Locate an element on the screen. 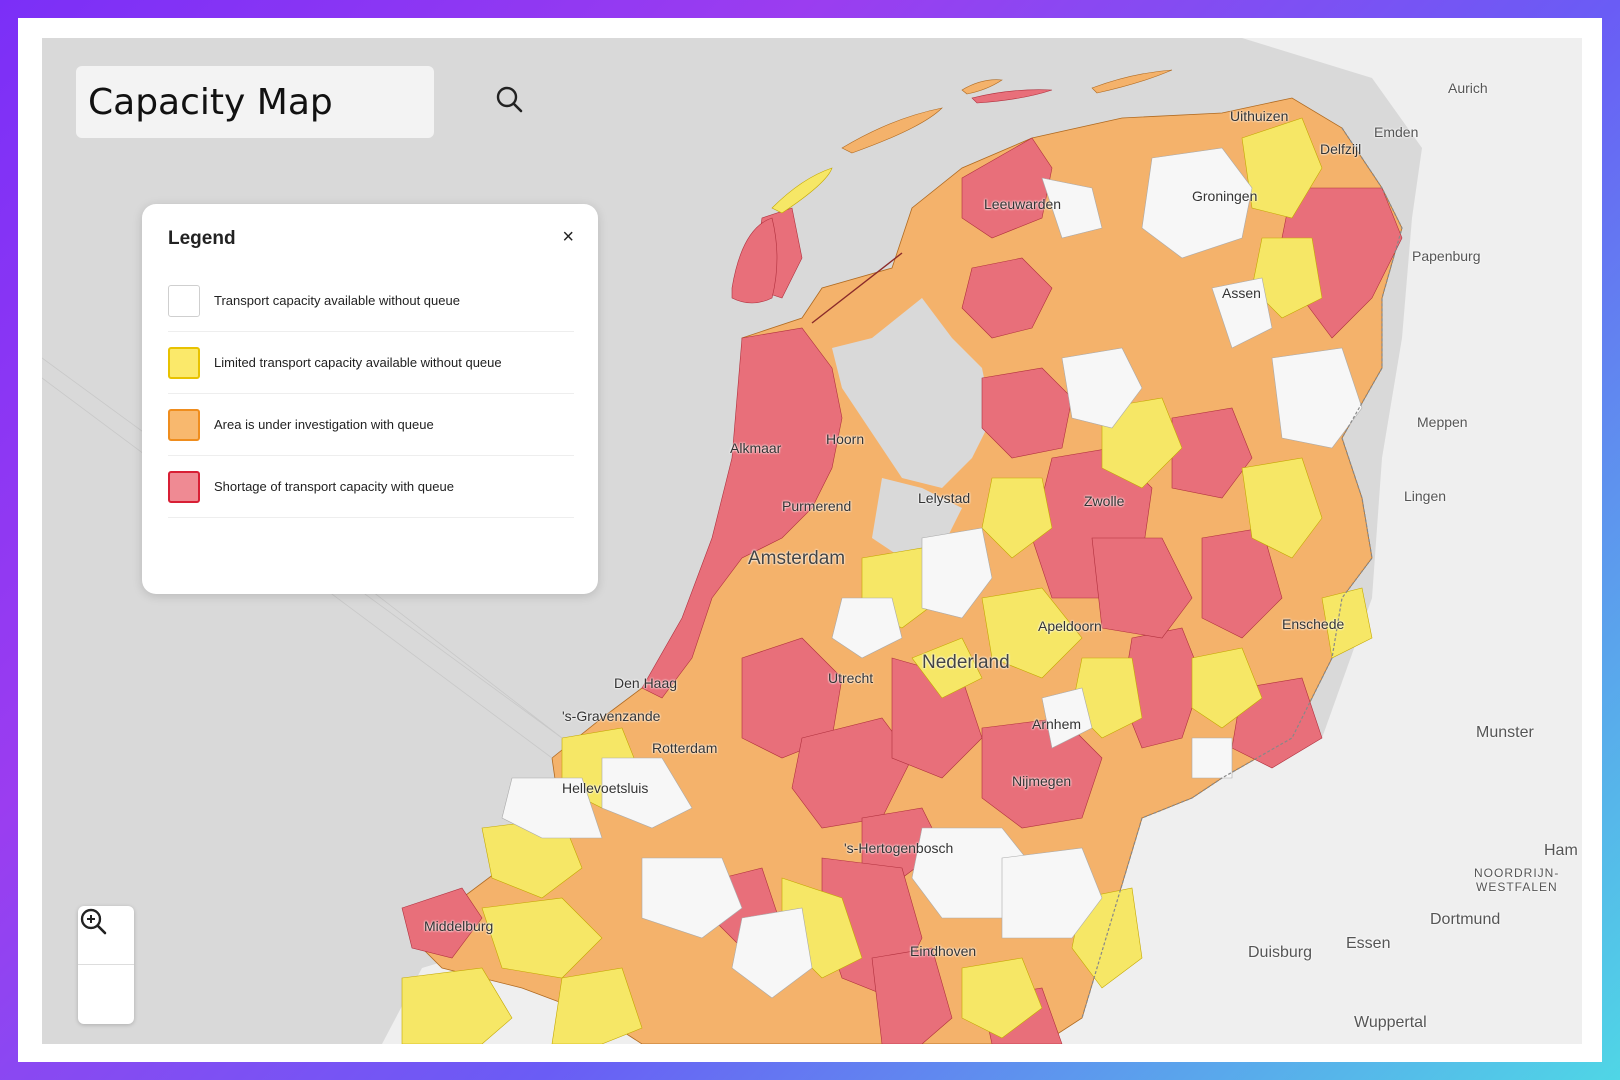  city-label: Utrecht is located at coordinates (851, 678).